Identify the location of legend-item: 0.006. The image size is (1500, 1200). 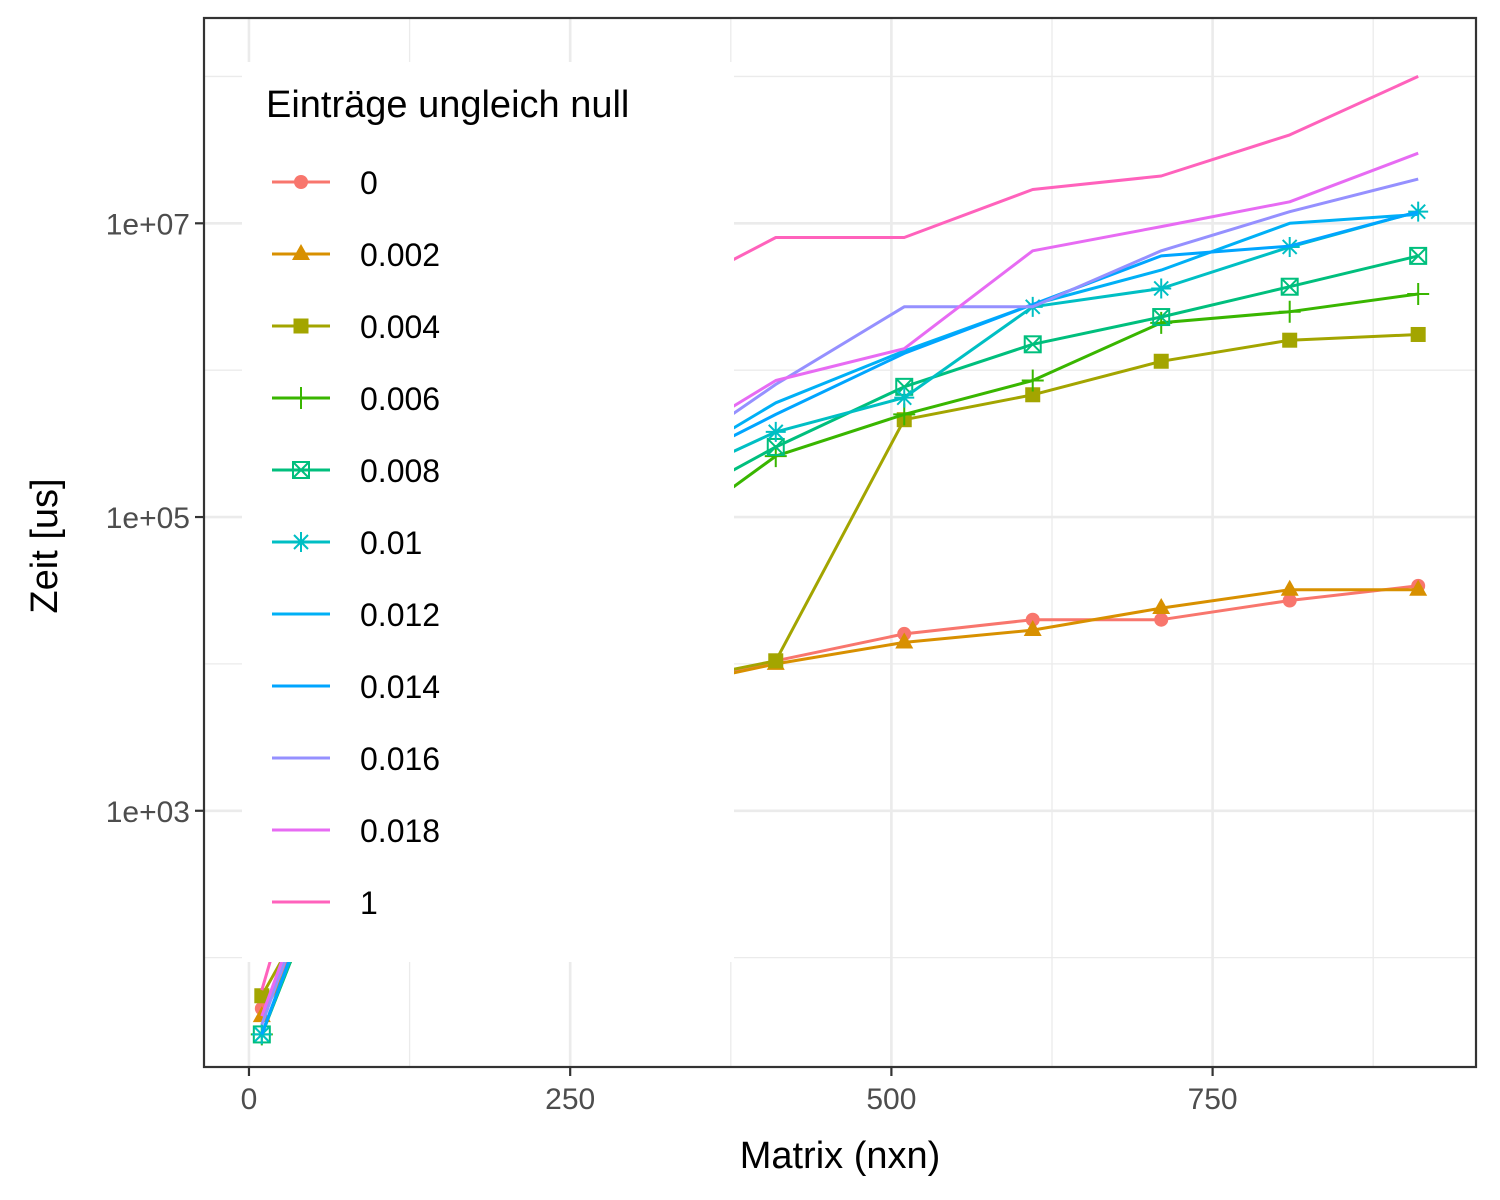
(356, 399).